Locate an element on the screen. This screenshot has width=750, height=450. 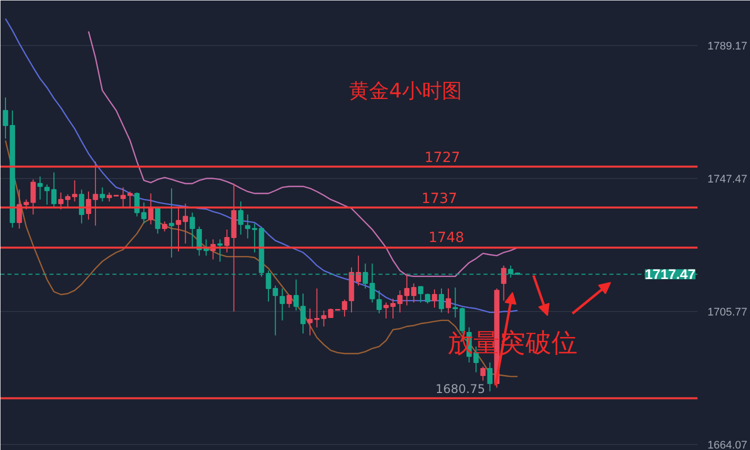
text: 黄金4小时图 is located at coordinates (405, 90).